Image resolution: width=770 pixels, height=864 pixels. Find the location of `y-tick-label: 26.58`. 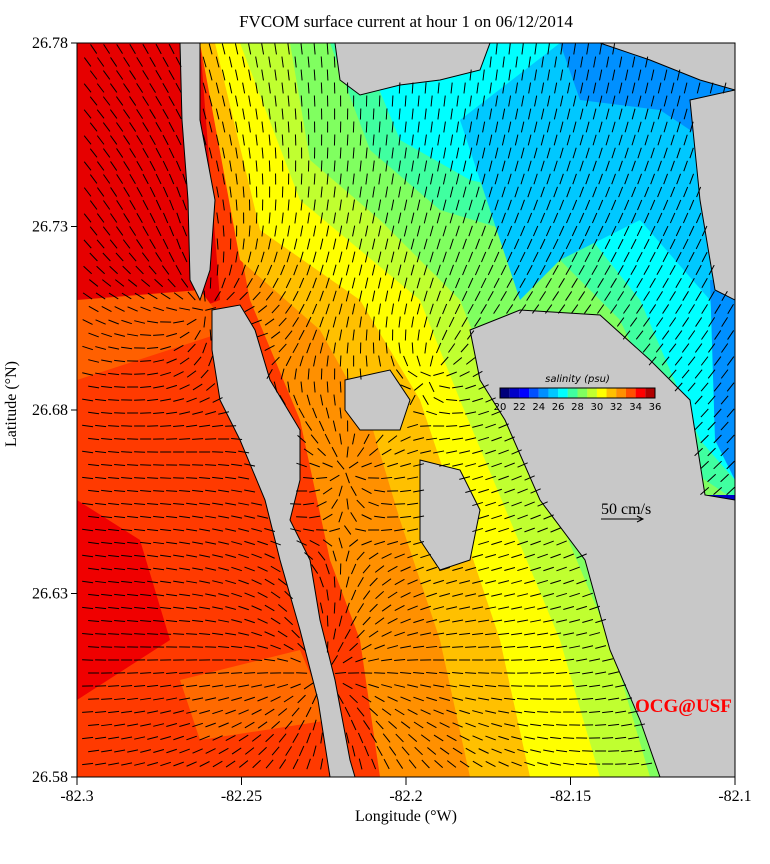

y-tick-label: 26.58 is located at coordinates (50, 777).